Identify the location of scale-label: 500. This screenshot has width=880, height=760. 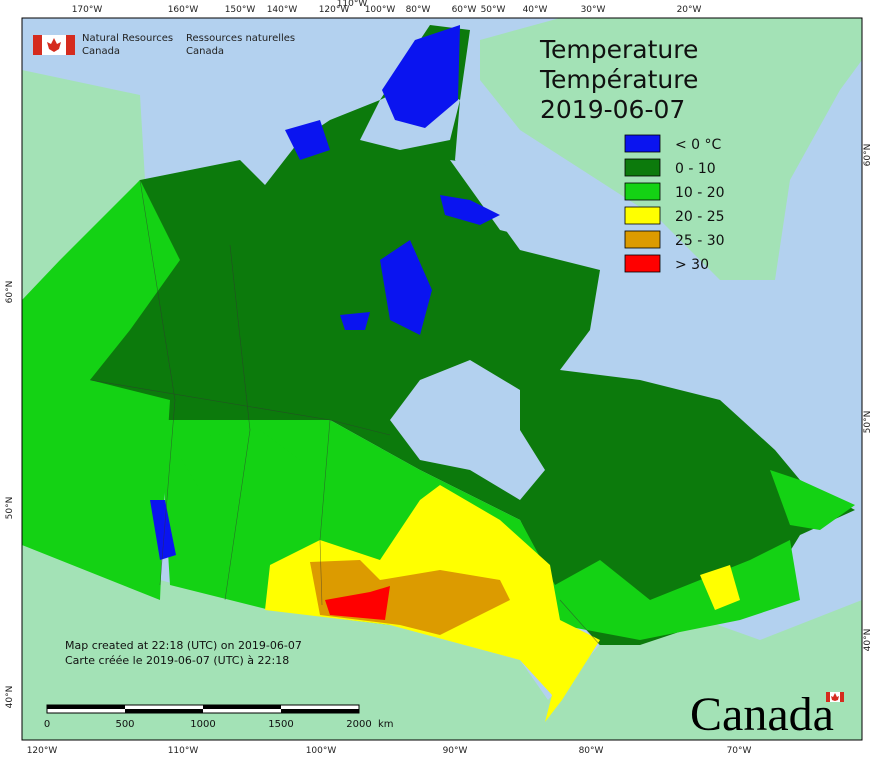
(124, 724).